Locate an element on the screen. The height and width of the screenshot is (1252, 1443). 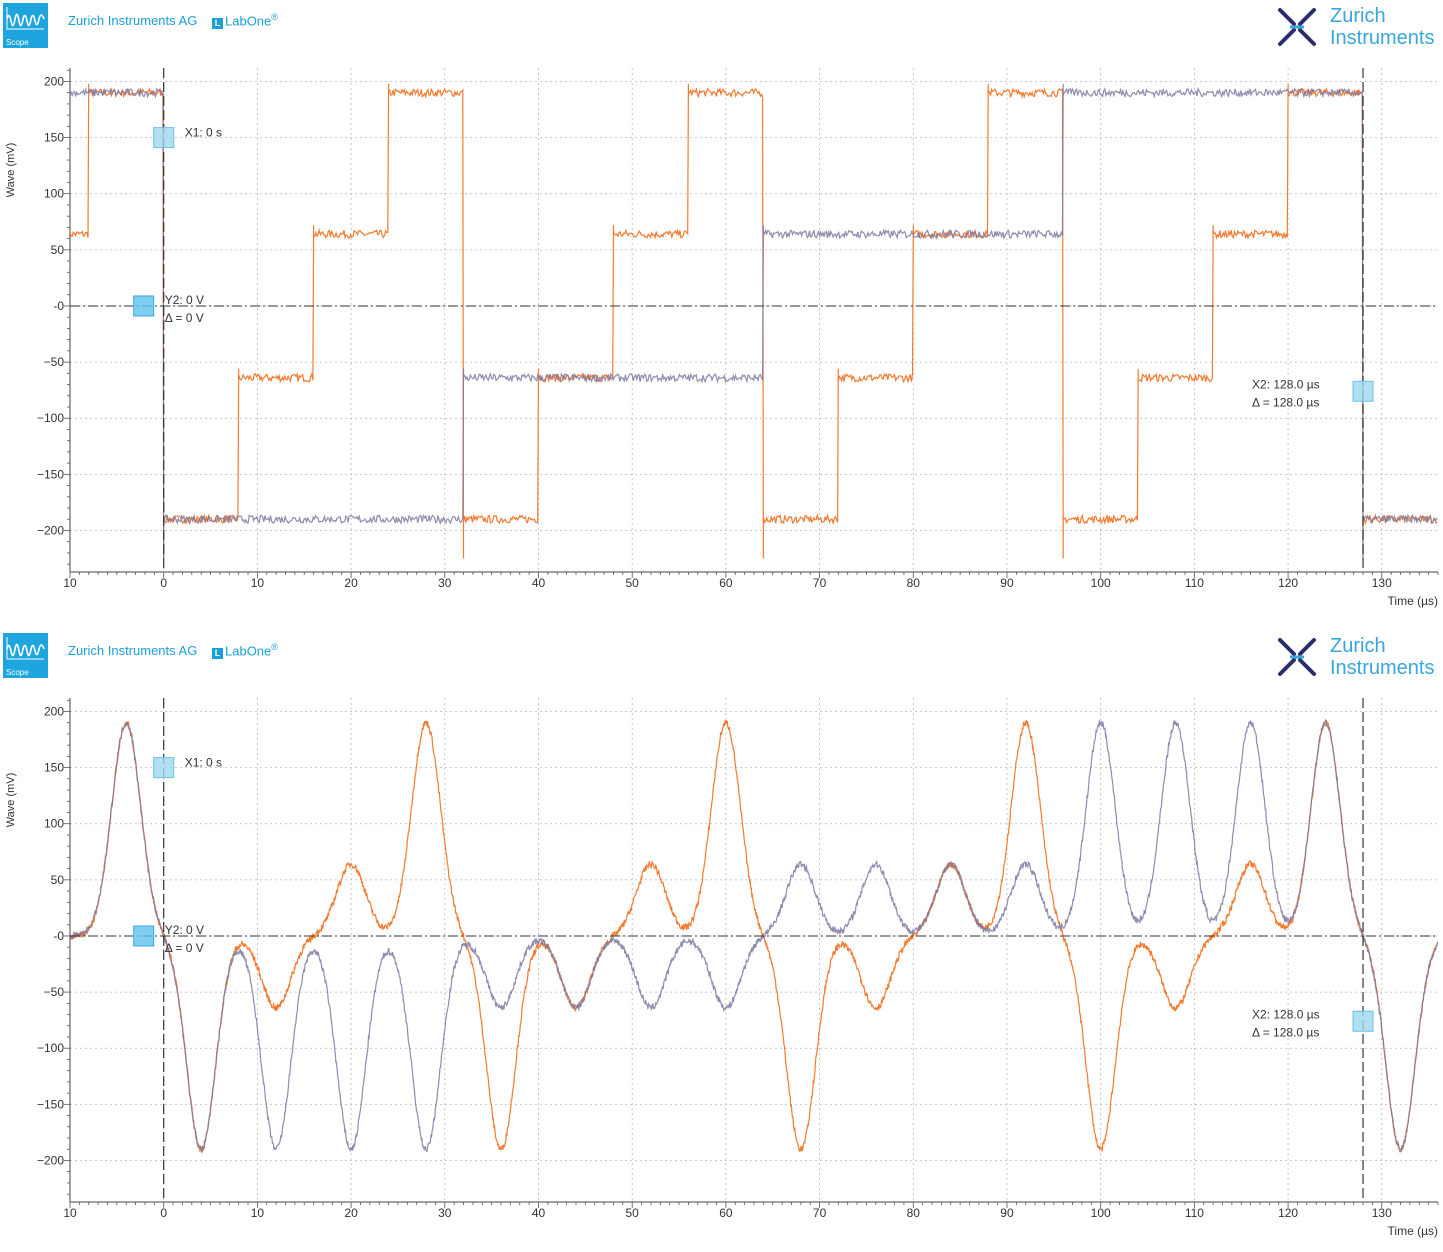
x-tick-label: 30 is located at coordinates (445, 1213).